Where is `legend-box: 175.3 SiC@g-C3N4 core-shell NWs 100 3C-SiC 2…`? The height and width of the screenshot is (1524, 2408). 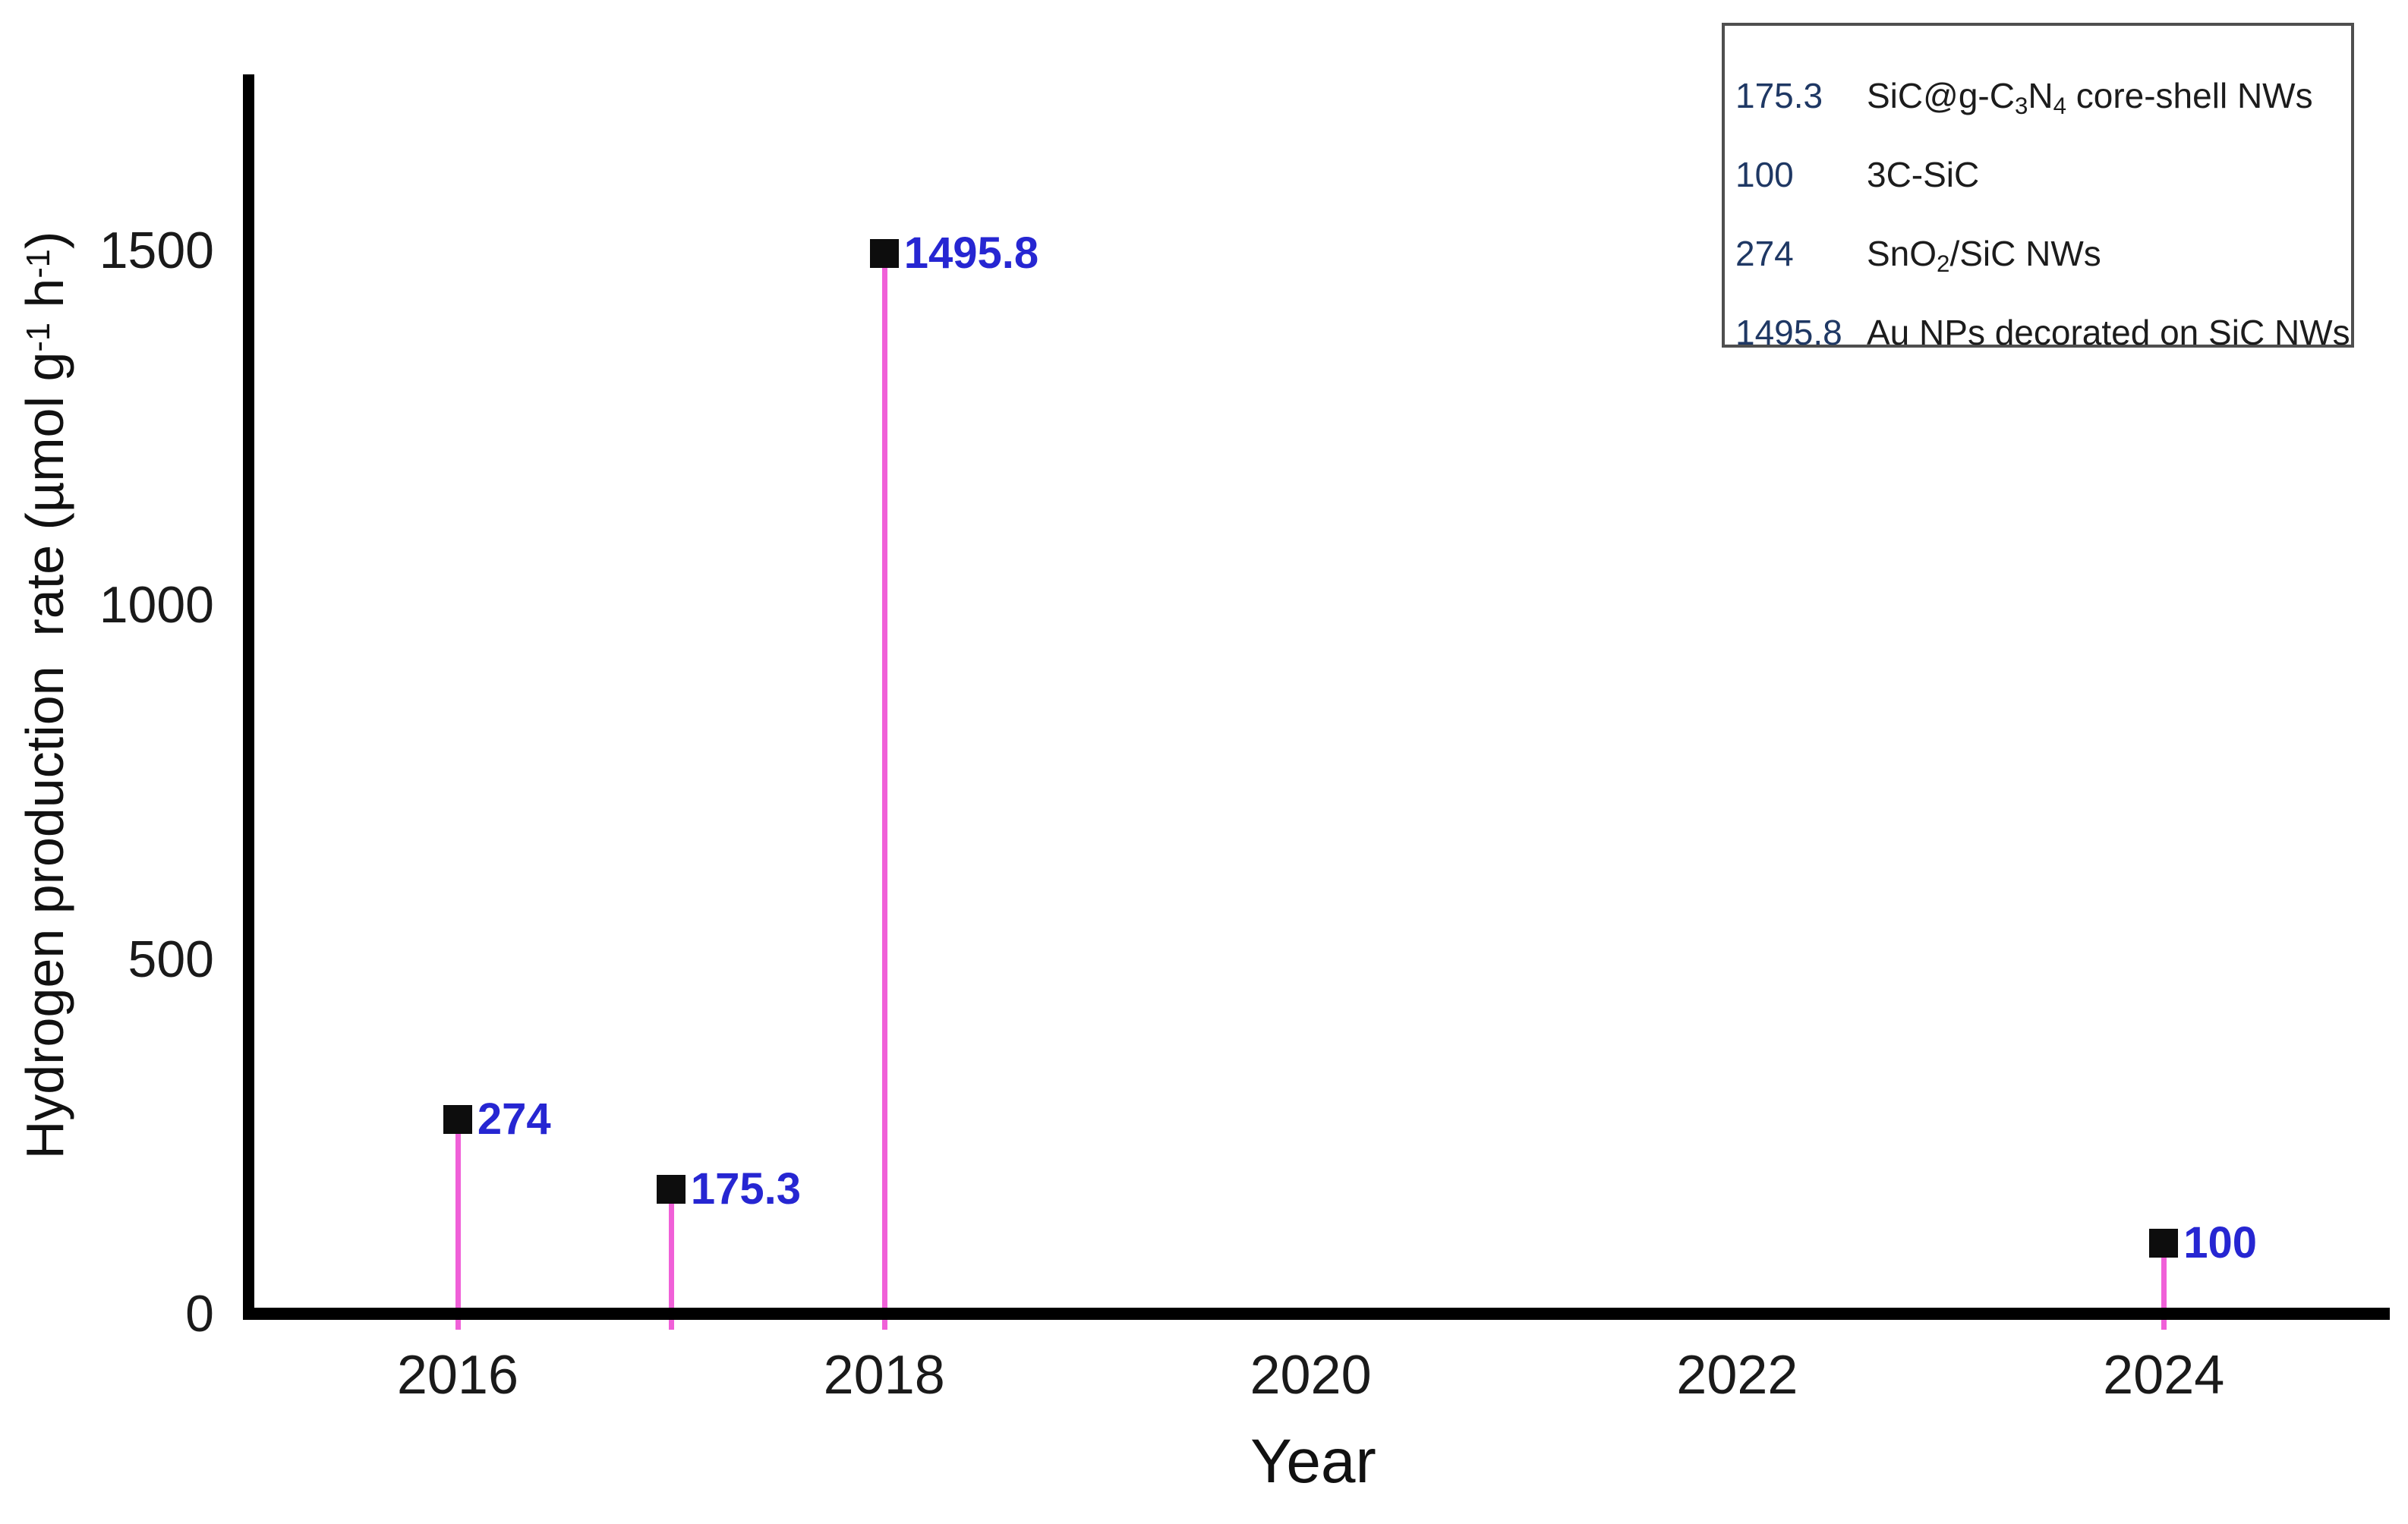 legend-box: 175.3 SiC@g-C3N4 core-shell NWs 100 3C-SiC 2… is located at coordinates (2038, 187).